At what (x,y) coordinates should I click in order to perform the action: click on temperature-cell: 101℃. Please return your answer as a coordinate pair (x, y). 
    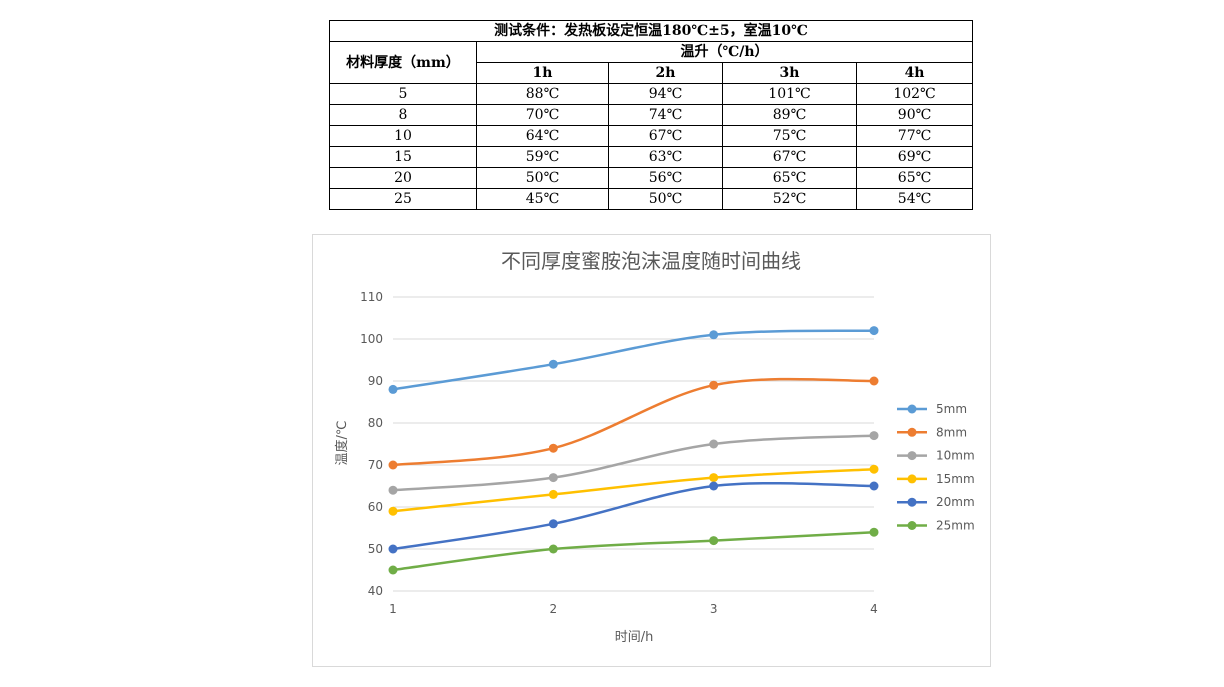
    Looking at the image, I should click on (789, 94).